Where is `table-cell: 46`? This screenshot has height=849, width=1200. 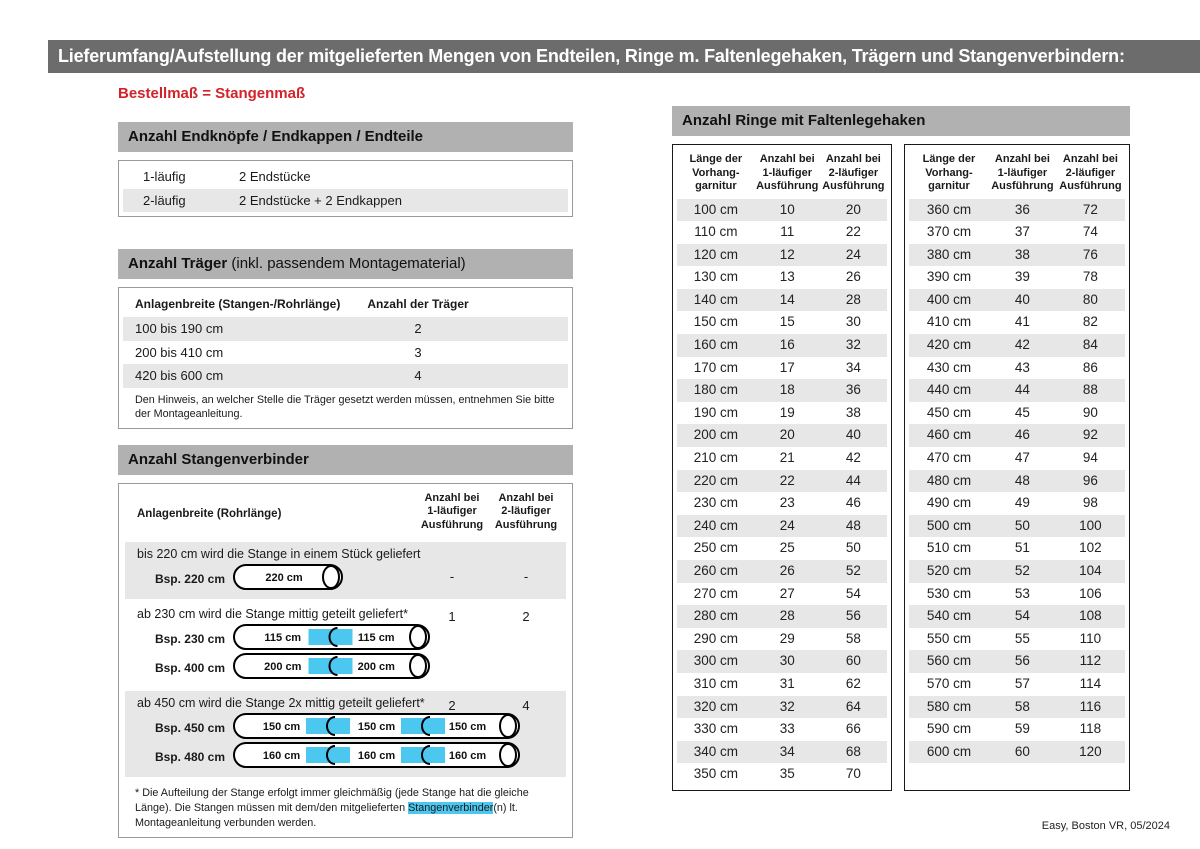
table-cell: 46 is located at coordinates (1022, 435).